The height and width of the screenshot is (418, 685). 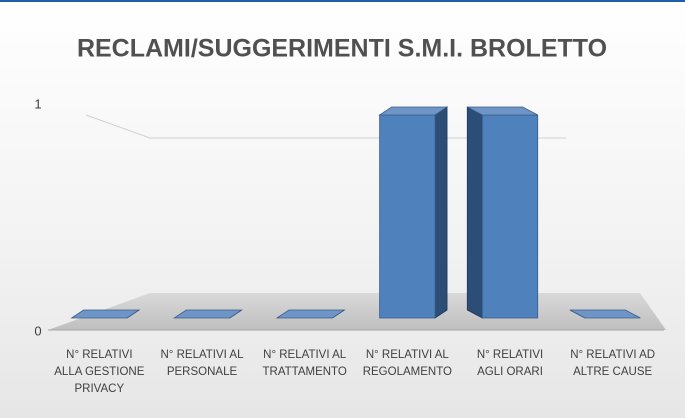 What do you see at coordinates (304, 363) in the screenshot?
I see `x-tick-label: N° RELATIVI AL TRATTAMENTO` at bounding box center [304, 363].